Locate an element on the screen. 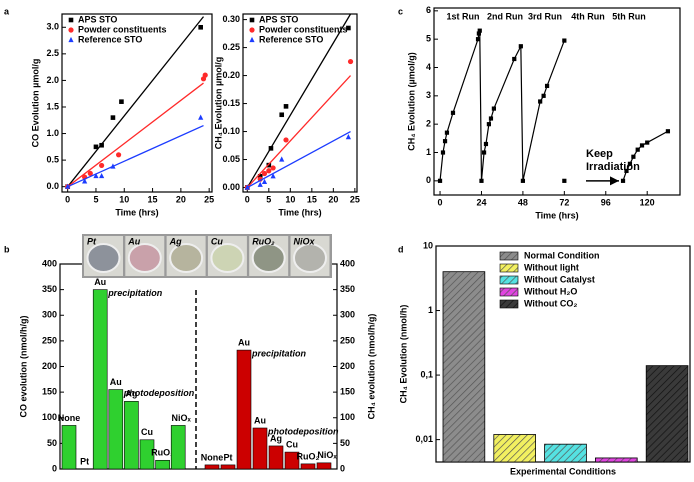  y-tick-label: 2 is located at coordinates (428, 124).